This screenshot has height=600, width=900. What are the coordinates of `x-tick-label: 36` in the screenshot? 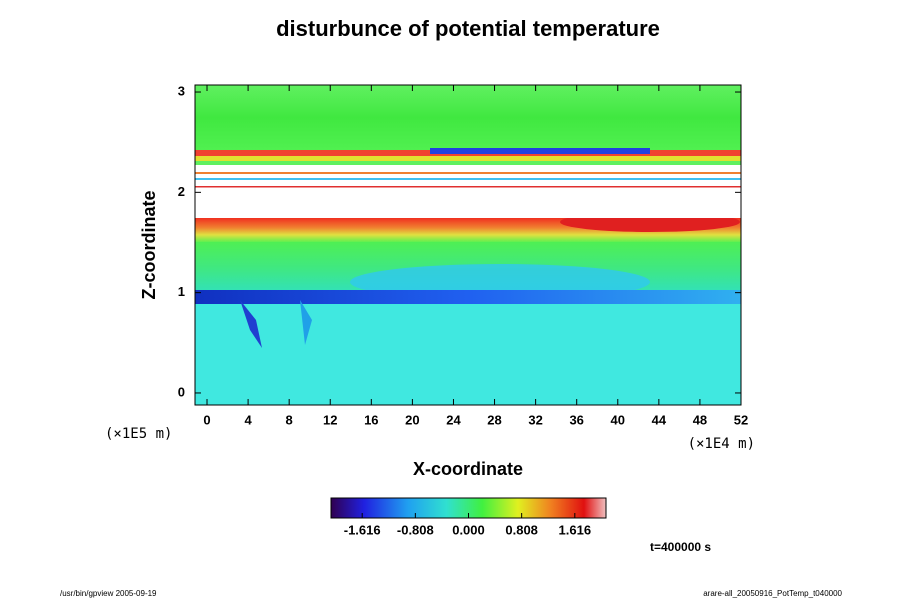 It's located at (576, 419).